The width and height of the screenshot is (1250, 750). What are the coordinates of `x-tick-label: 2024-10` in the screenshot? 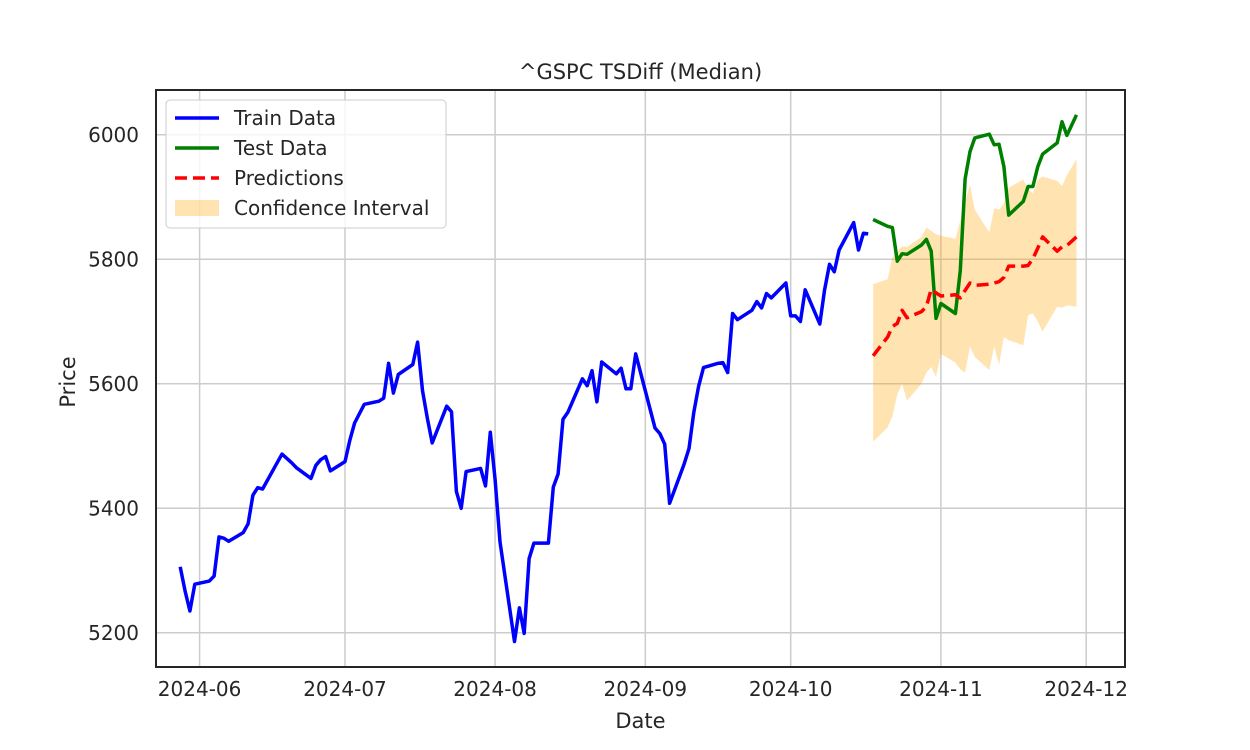 It's located at (791, 689).